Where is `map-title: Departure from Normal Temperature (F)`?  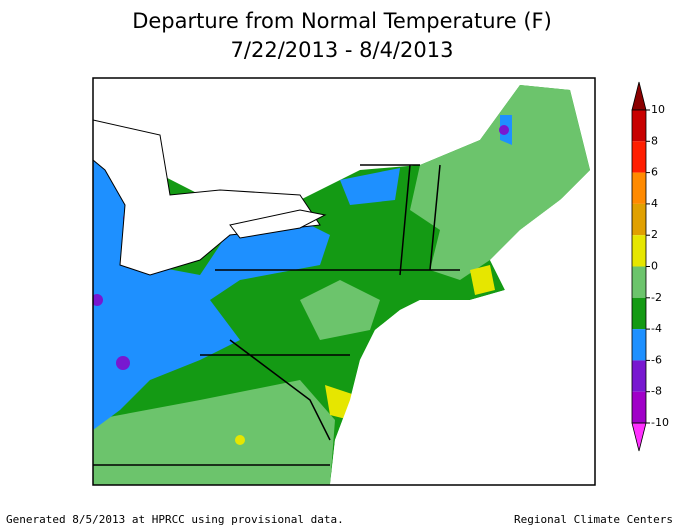 map-title: Departure from Normal Temperature (F) is located at coordinates (342, 21).